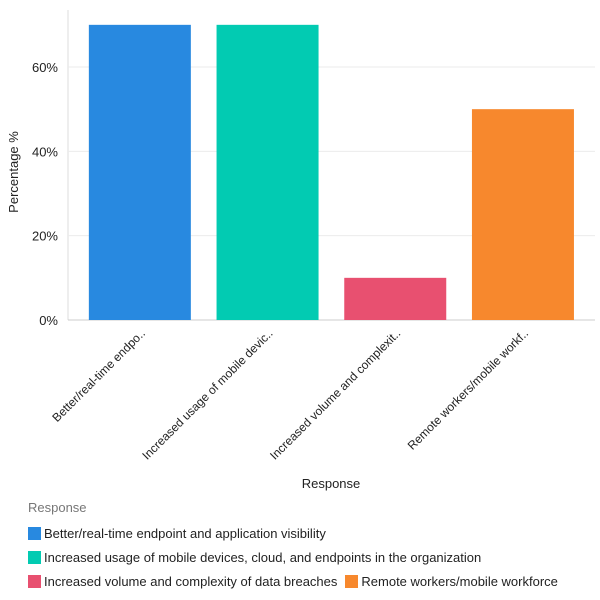  Describe the element at coordinates (13, 172) in the screenshot. I see `y-axis-label: Percentage %` at that location.